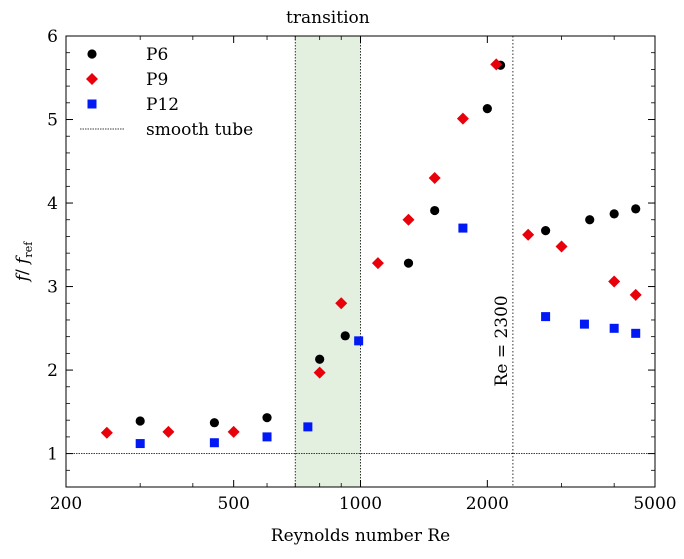 Image resolution: width=684 pixels, height=559 pixels. I want to click on legend-marker-p9, so click(92, 79).